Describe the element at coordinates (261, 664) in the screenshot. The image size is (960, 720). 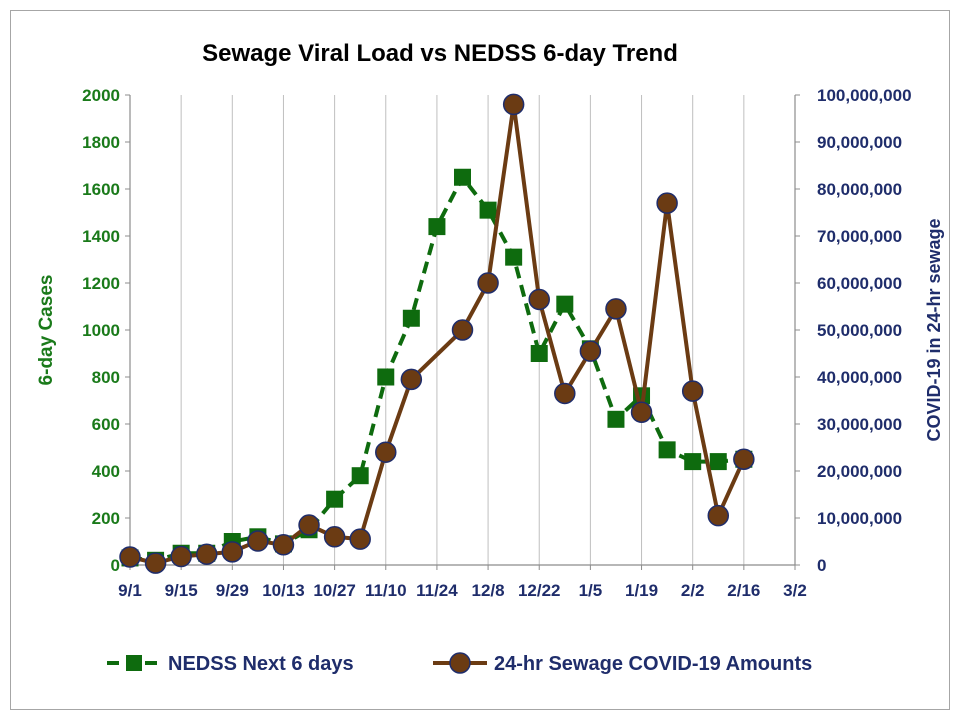
I see `legend-label-nedss: NEDSS Next 6 days` at that location.